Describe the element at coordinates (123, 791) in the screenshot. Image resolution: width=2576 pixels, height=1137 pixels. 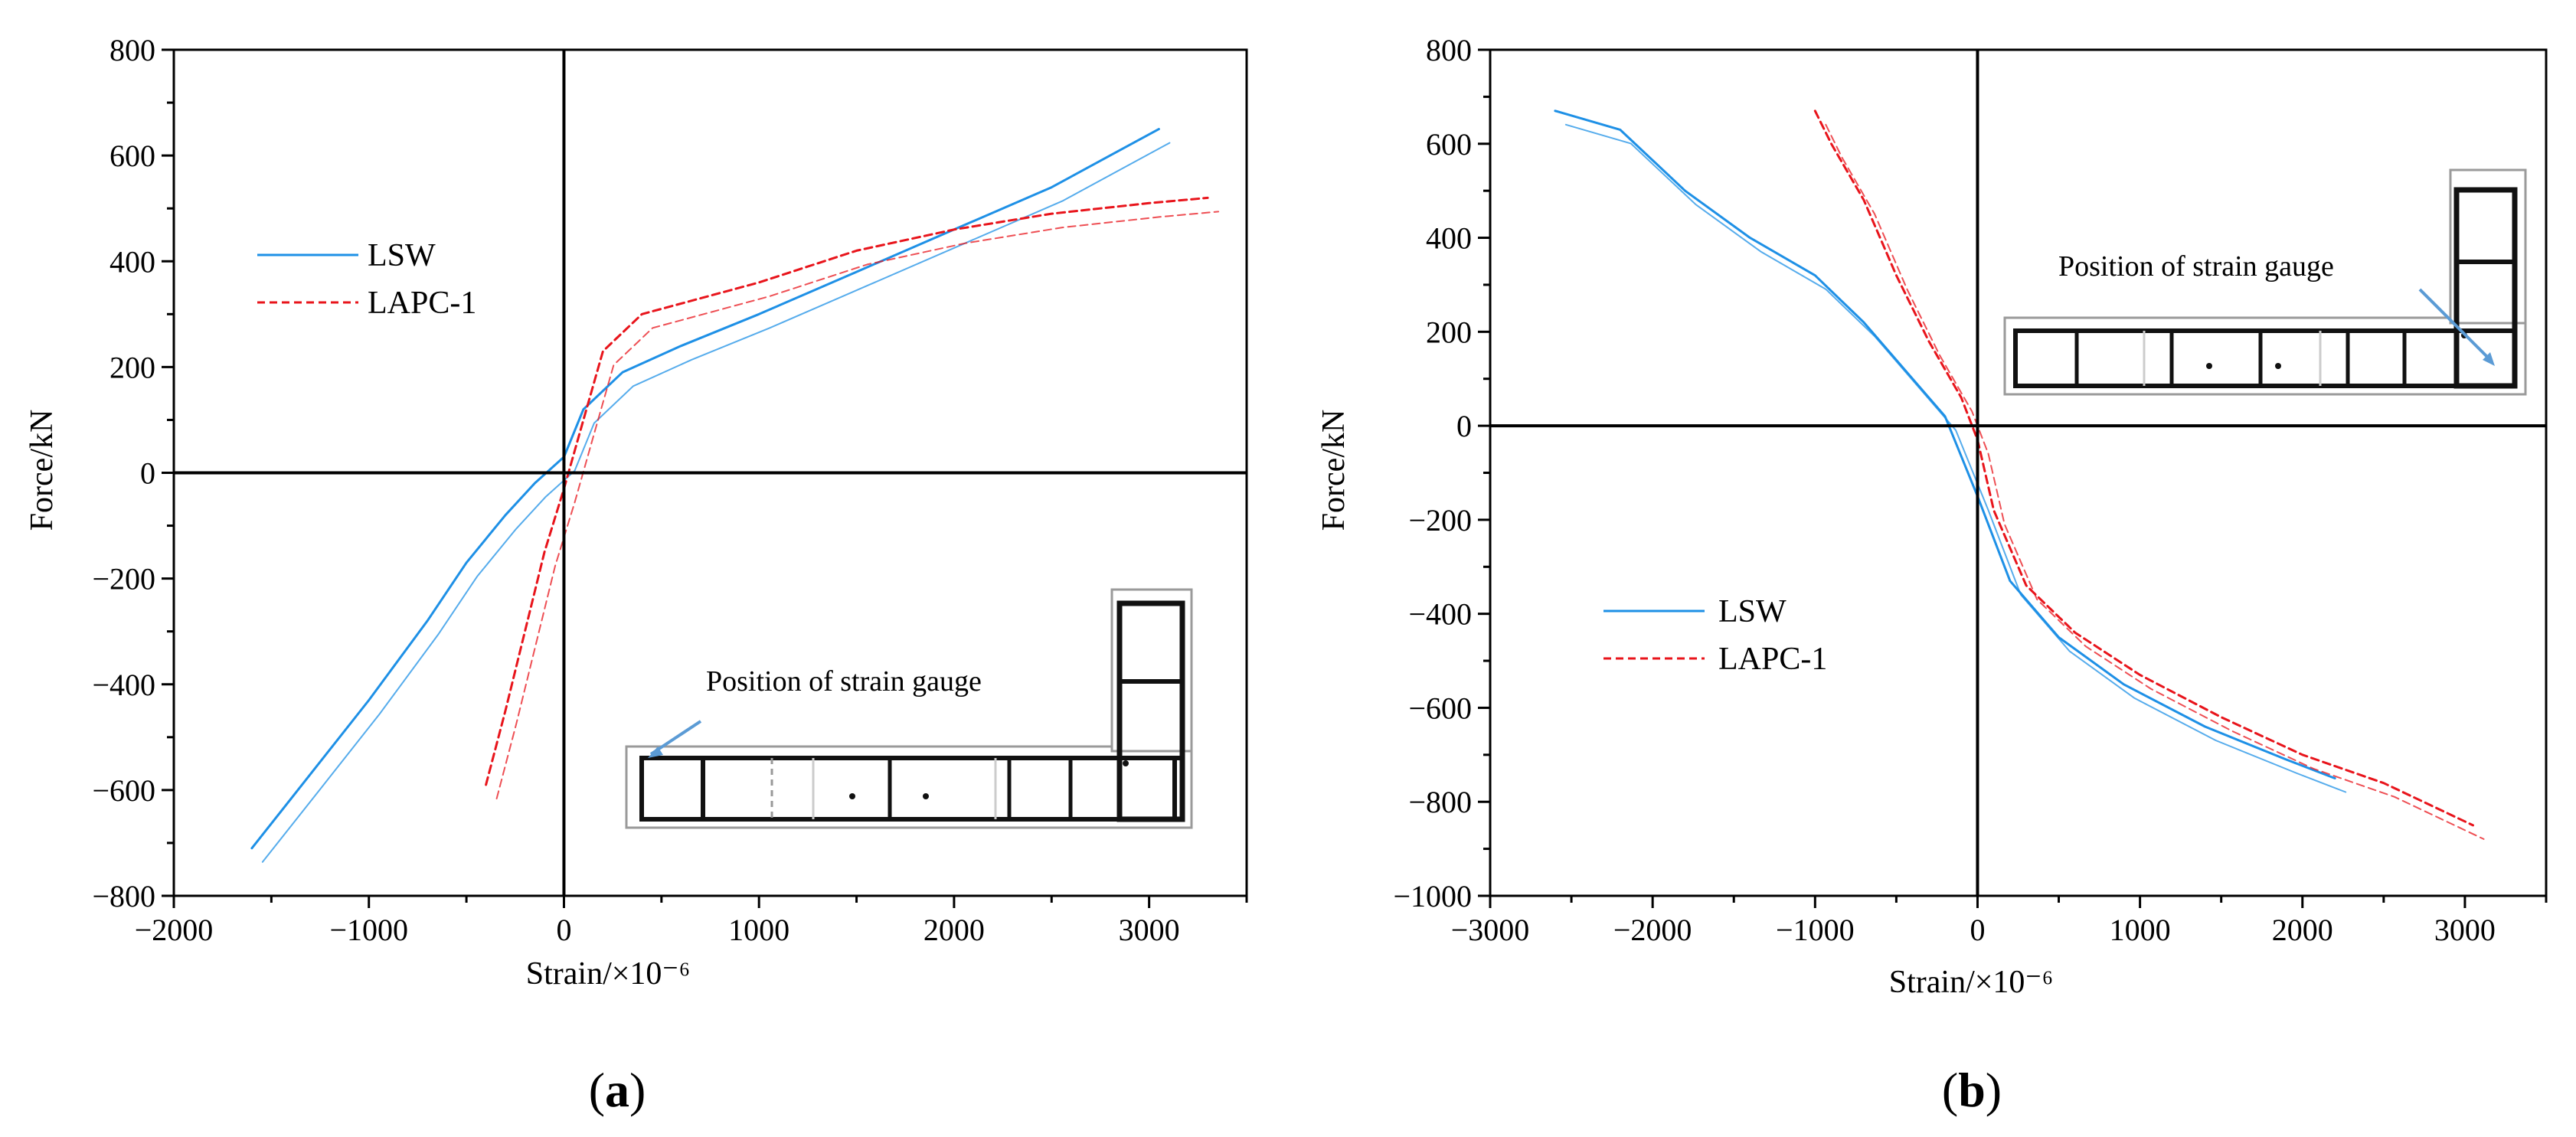
I see `chart-a-ytick-label: −600` at that location.